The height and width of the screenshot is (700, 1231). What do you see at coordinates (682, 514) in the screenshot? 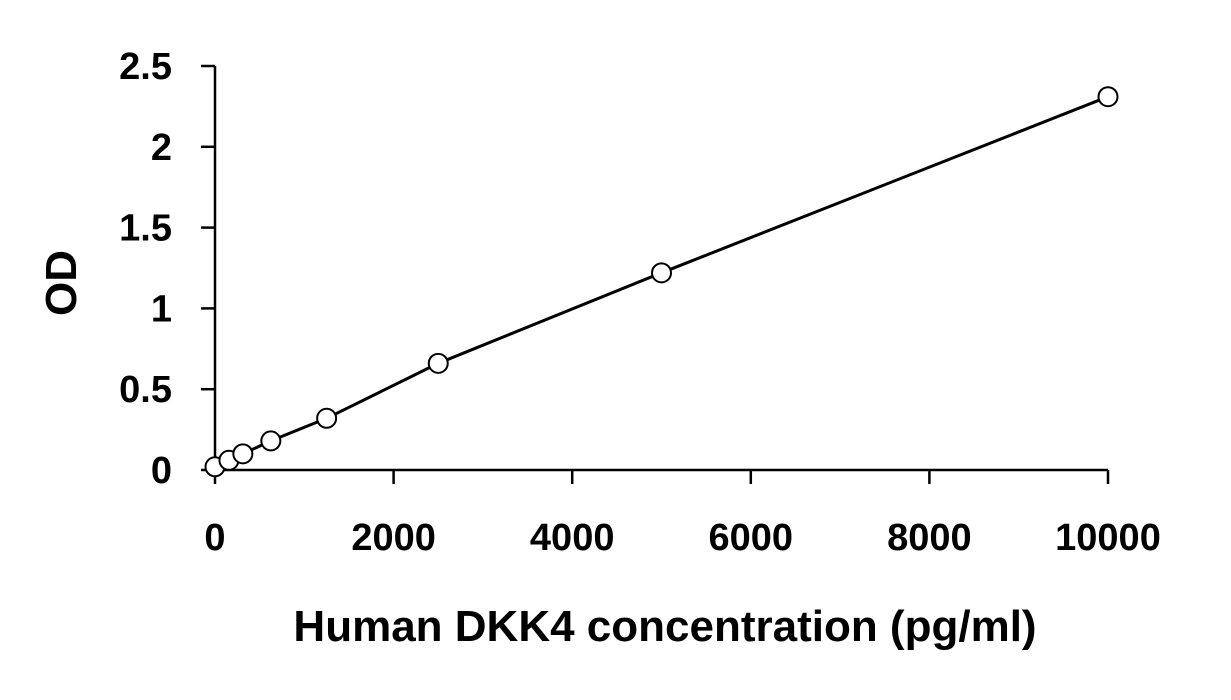
I see `x-axis-ticks: 0 2000 4000 6000 8000 10000` at bounding box center [682, 514].